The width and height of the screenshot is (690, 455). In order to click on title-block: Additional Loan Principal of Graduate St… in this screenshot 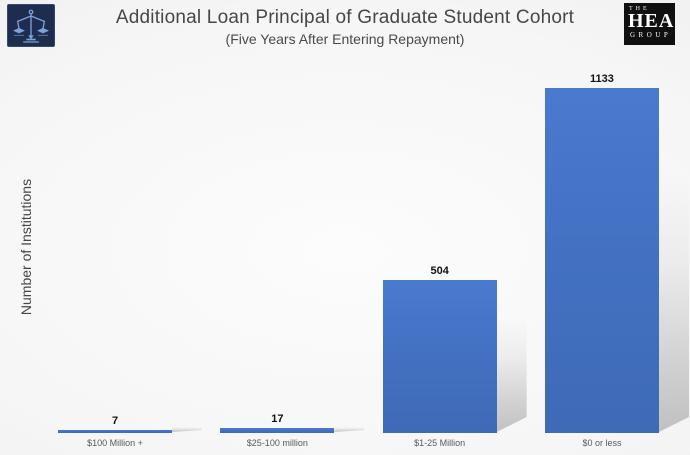, I will do `click(345, 27)`.